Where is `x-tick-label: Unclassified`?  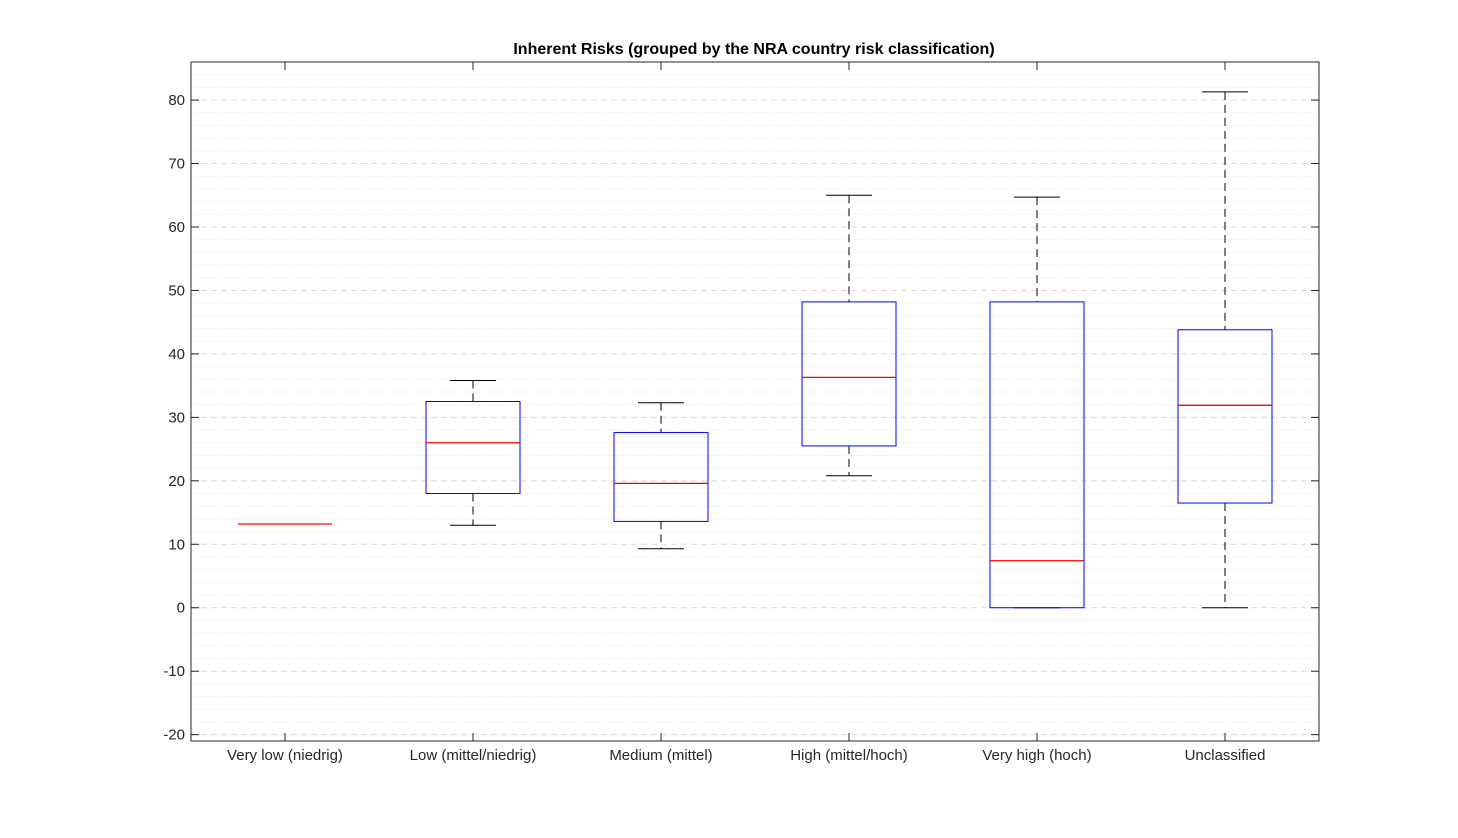 x-tick-label: Unclassified is located at coordinates (1225, 755).